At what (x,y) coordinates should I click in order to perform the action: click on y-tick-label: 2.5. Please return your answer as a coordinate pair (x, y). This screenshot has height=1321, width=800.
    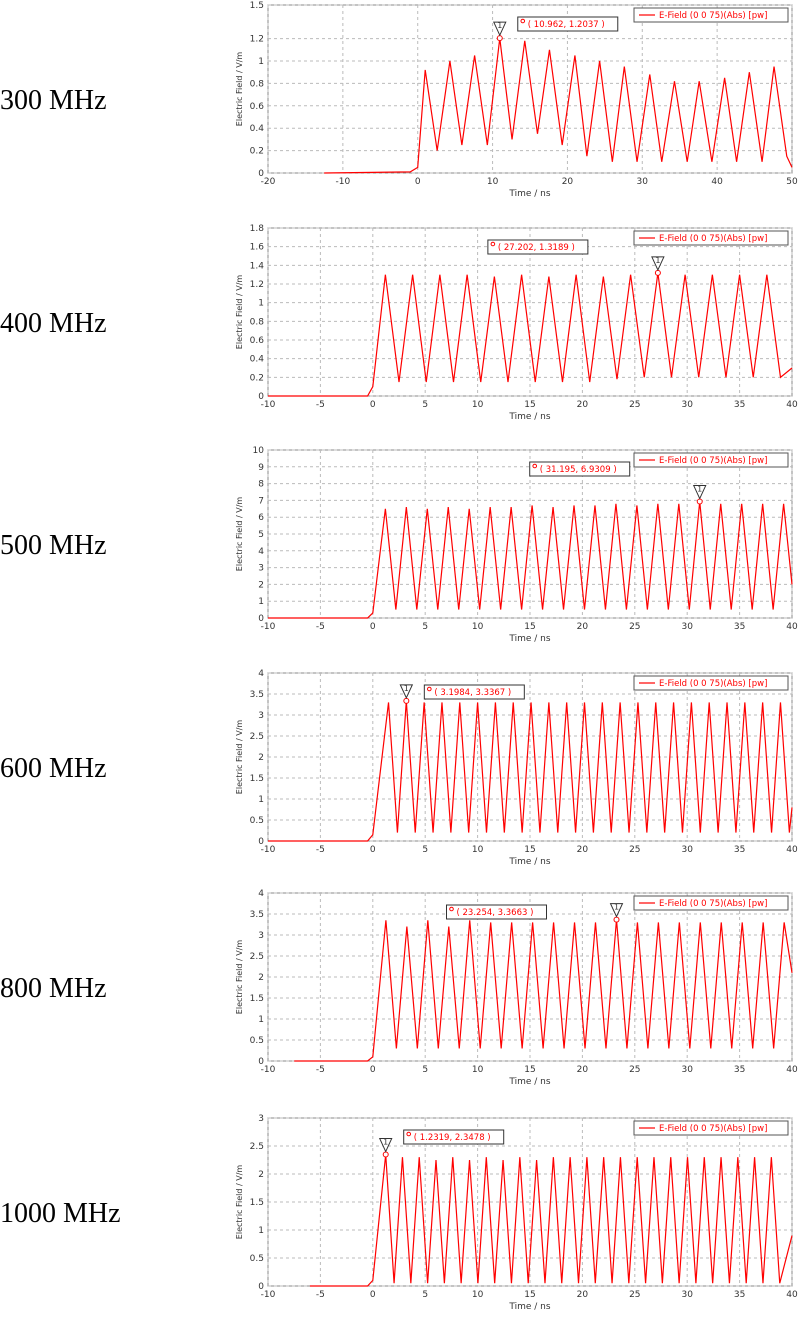
    Looking at the image, I should click on (257, 1147).